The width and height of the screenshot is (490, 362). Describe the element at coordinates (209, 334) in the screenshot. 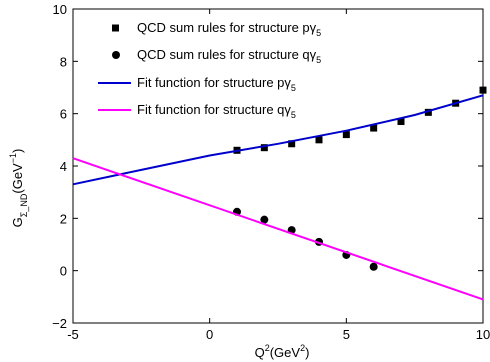

I see `x-tick-label: 0` at that location.